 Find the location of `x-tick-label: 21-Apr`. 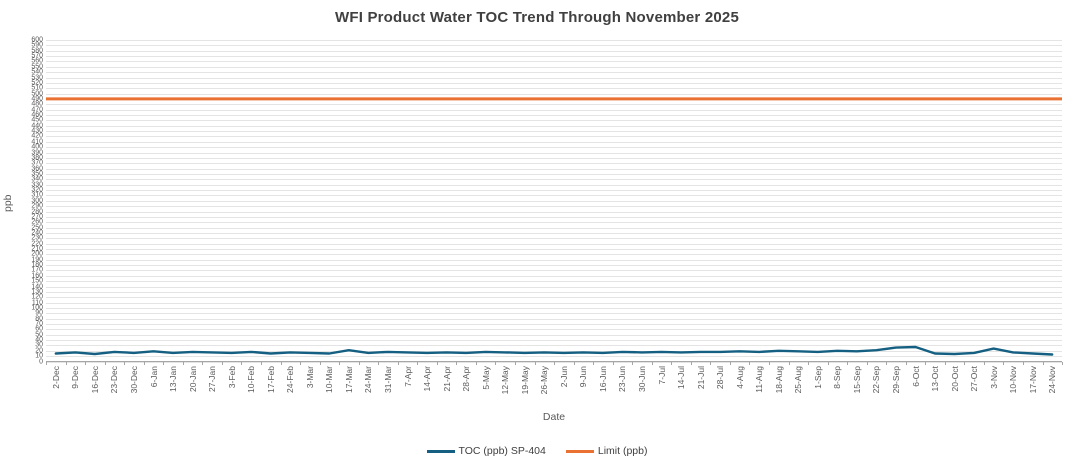

x-tick-label: 21-Apr is located at coordinates (446, 379).